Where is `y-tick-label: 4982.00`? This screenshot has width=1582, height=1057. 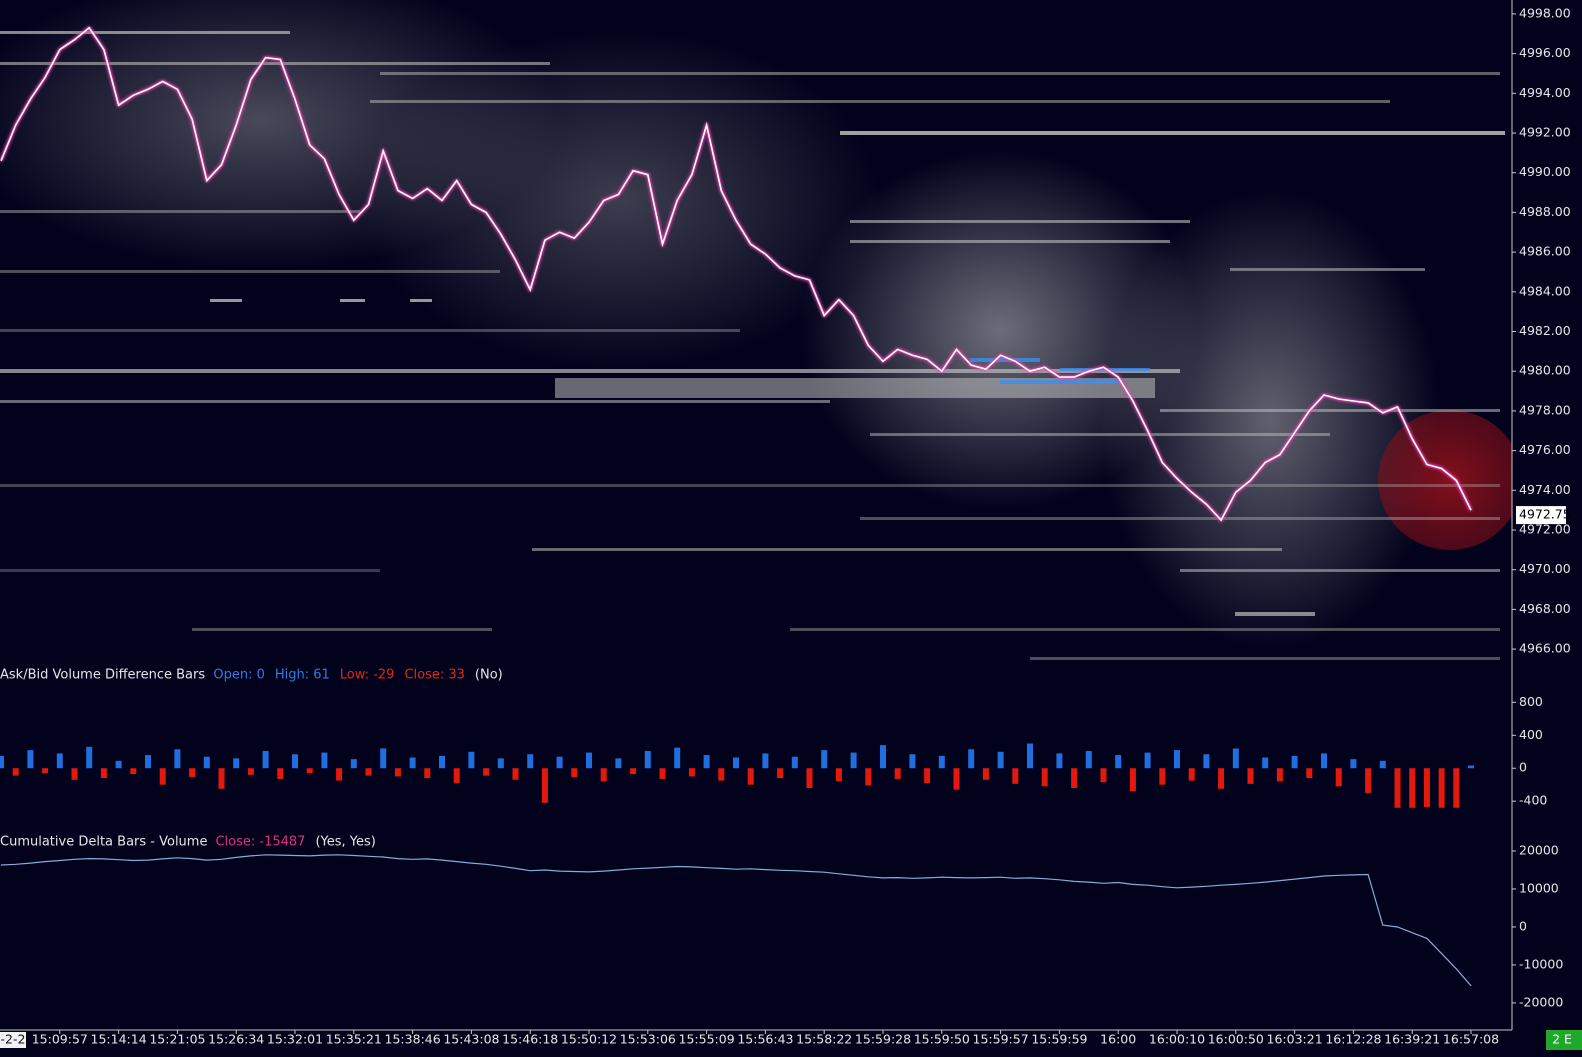
y-tick-label: 4982.00 is located at coordinates (1545, 330).